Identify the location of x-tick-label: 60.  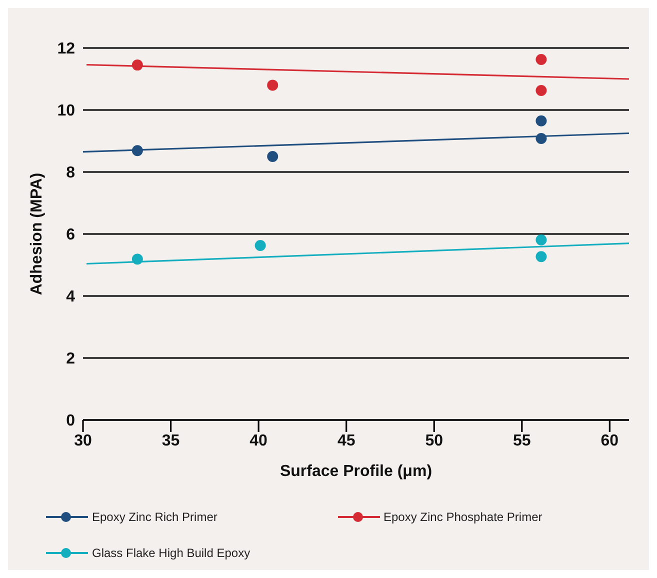
(609, 441).